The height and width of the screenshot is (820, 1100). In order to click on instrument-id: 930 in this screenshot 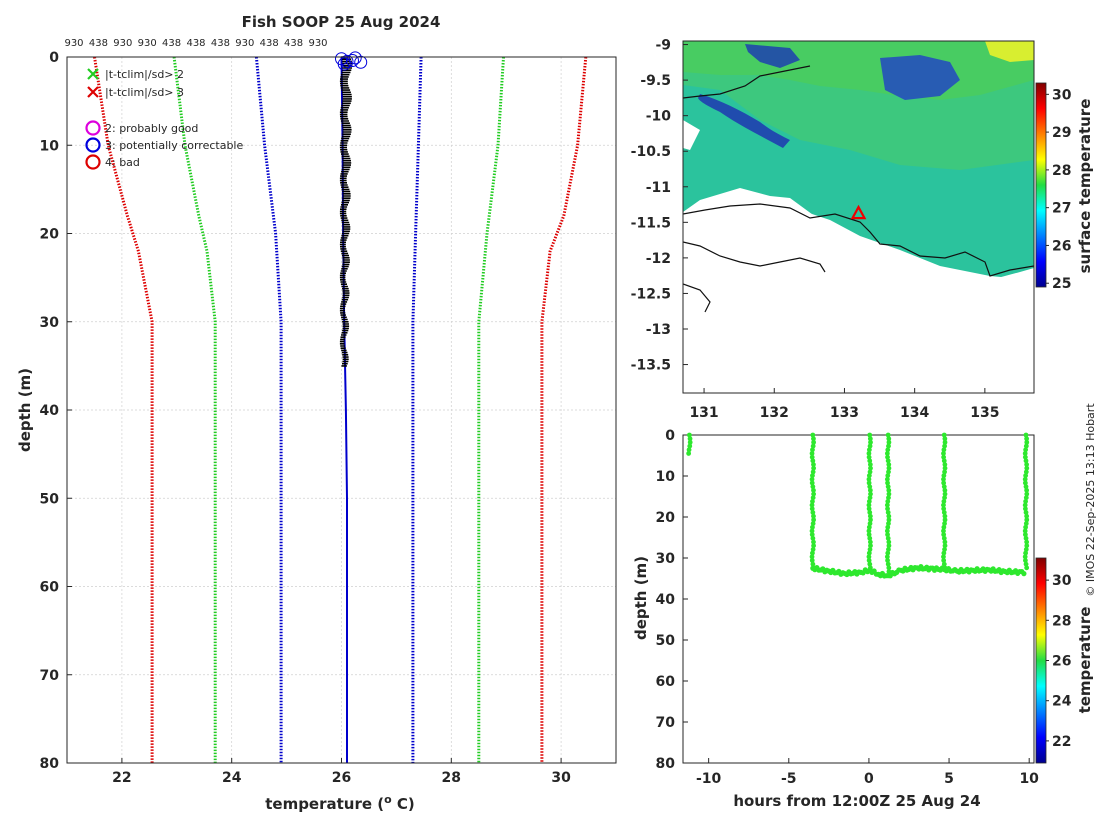, I will do `click(244, 43)`.